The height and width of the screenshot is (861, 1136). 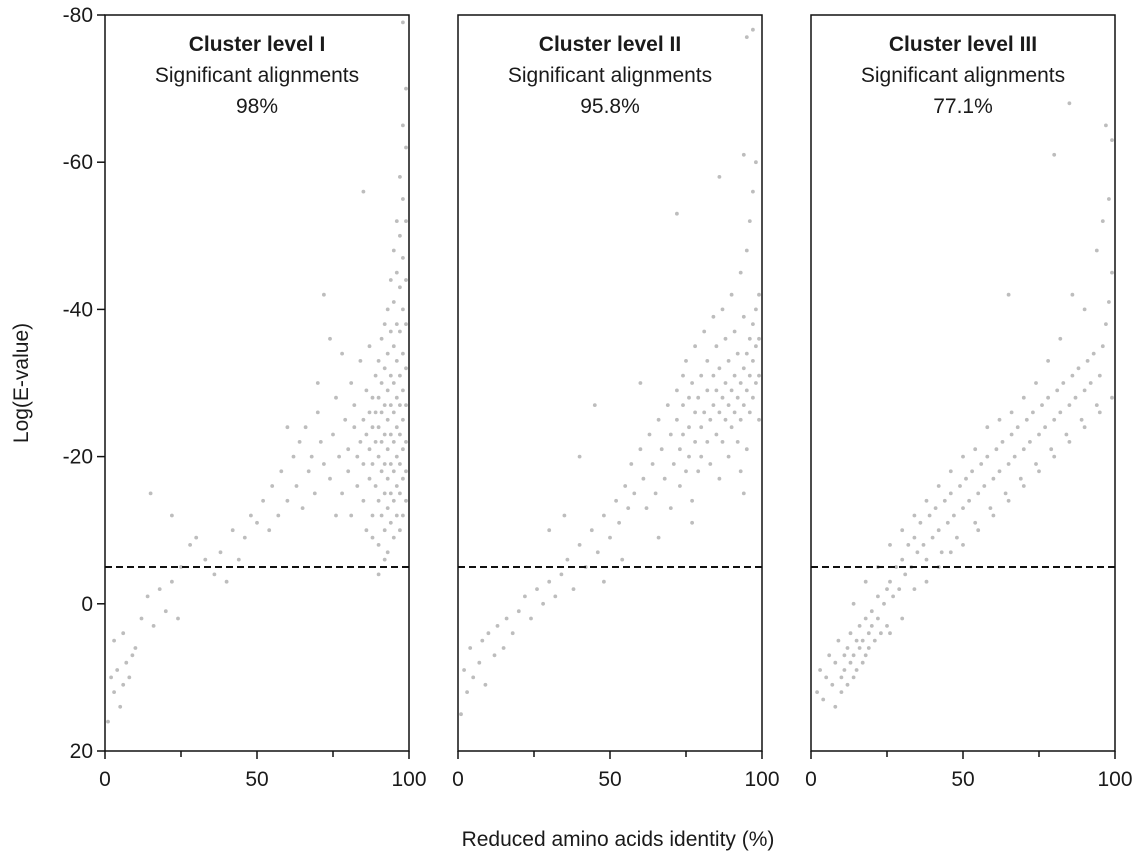 I want to click on panel-percentage: 95.8%, so click(x=610, y=106).